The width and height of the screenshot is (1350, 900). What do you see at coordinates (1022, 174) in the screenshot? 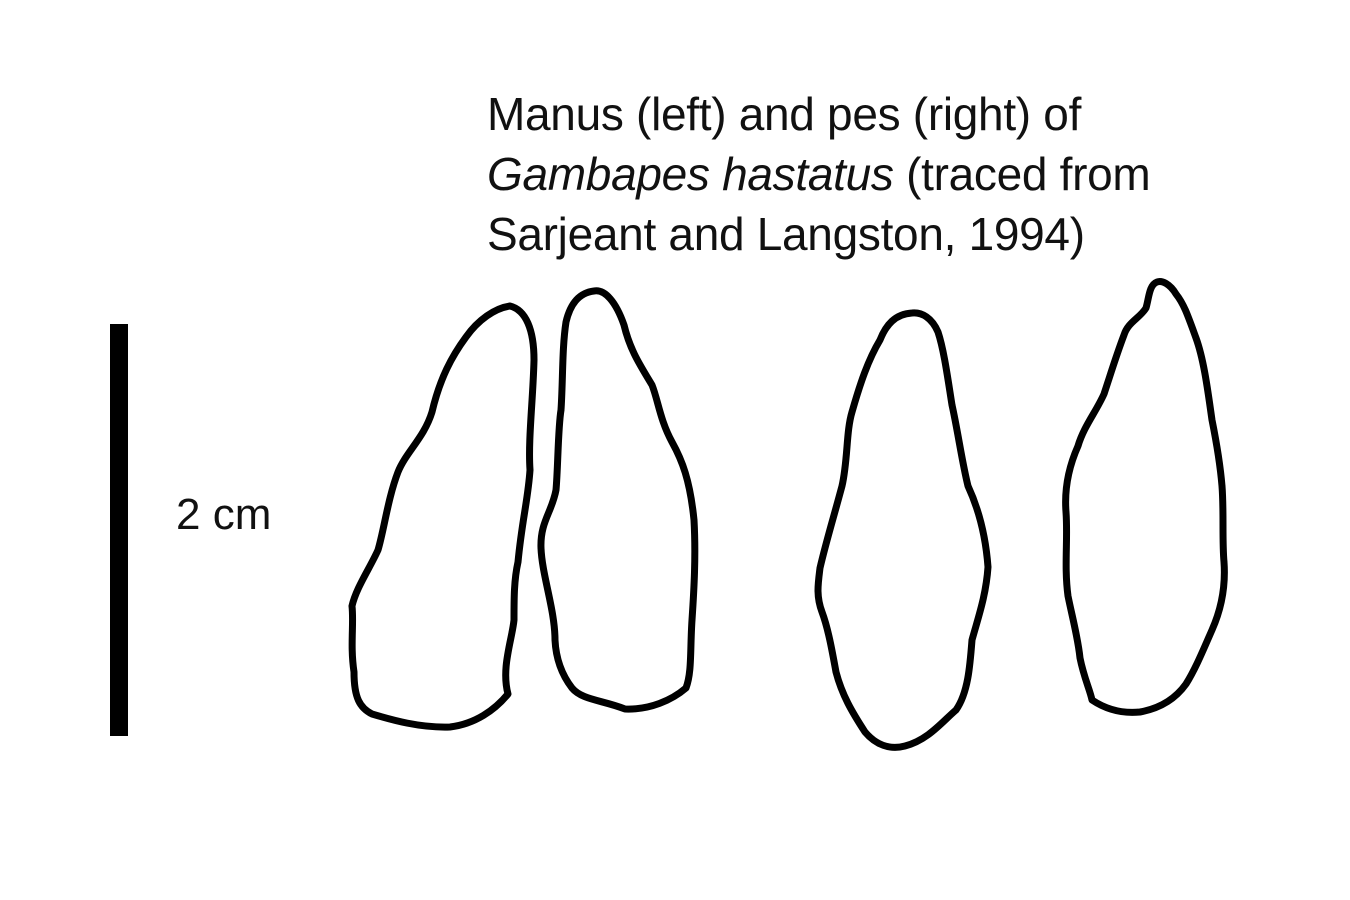
I see `caption-line-2-rest: (traced from` at bounding box center [1022, 174].